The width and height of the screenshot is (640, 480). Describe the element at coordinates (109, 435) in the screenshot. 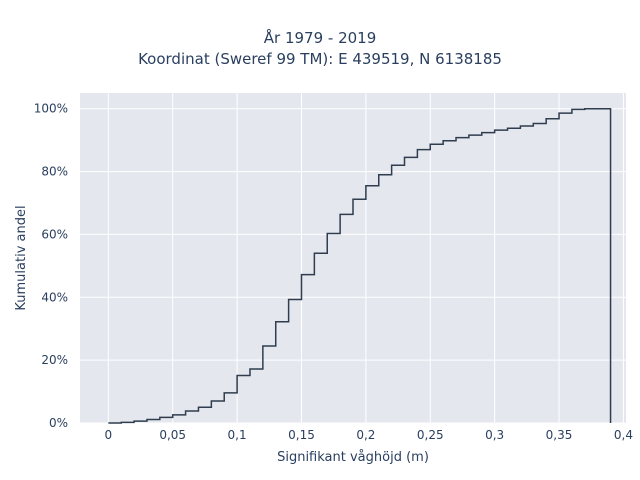

I see `x-tick-label: 0` at that location.